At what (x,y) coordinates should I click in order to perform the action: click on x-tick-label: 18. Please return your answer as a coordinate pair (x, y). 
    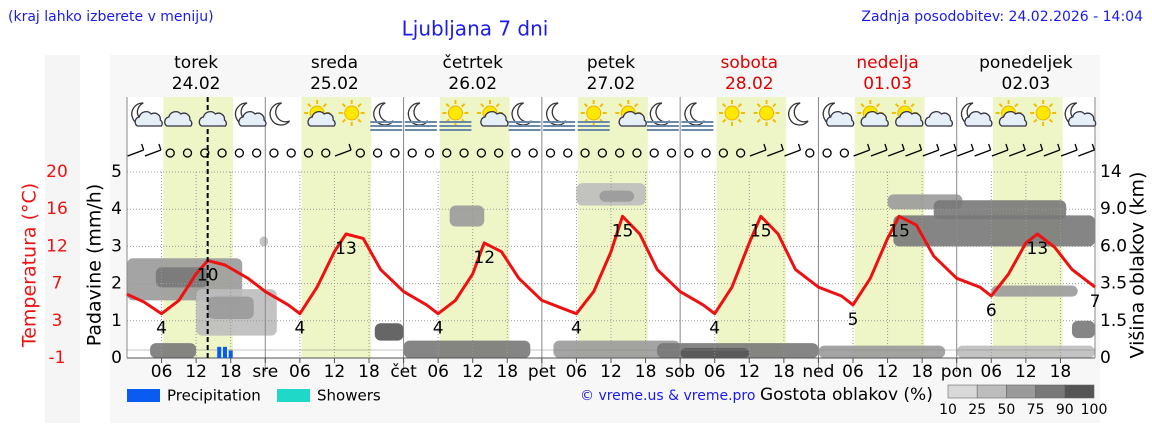
    Looking at the image, I should click on (1061, 372).